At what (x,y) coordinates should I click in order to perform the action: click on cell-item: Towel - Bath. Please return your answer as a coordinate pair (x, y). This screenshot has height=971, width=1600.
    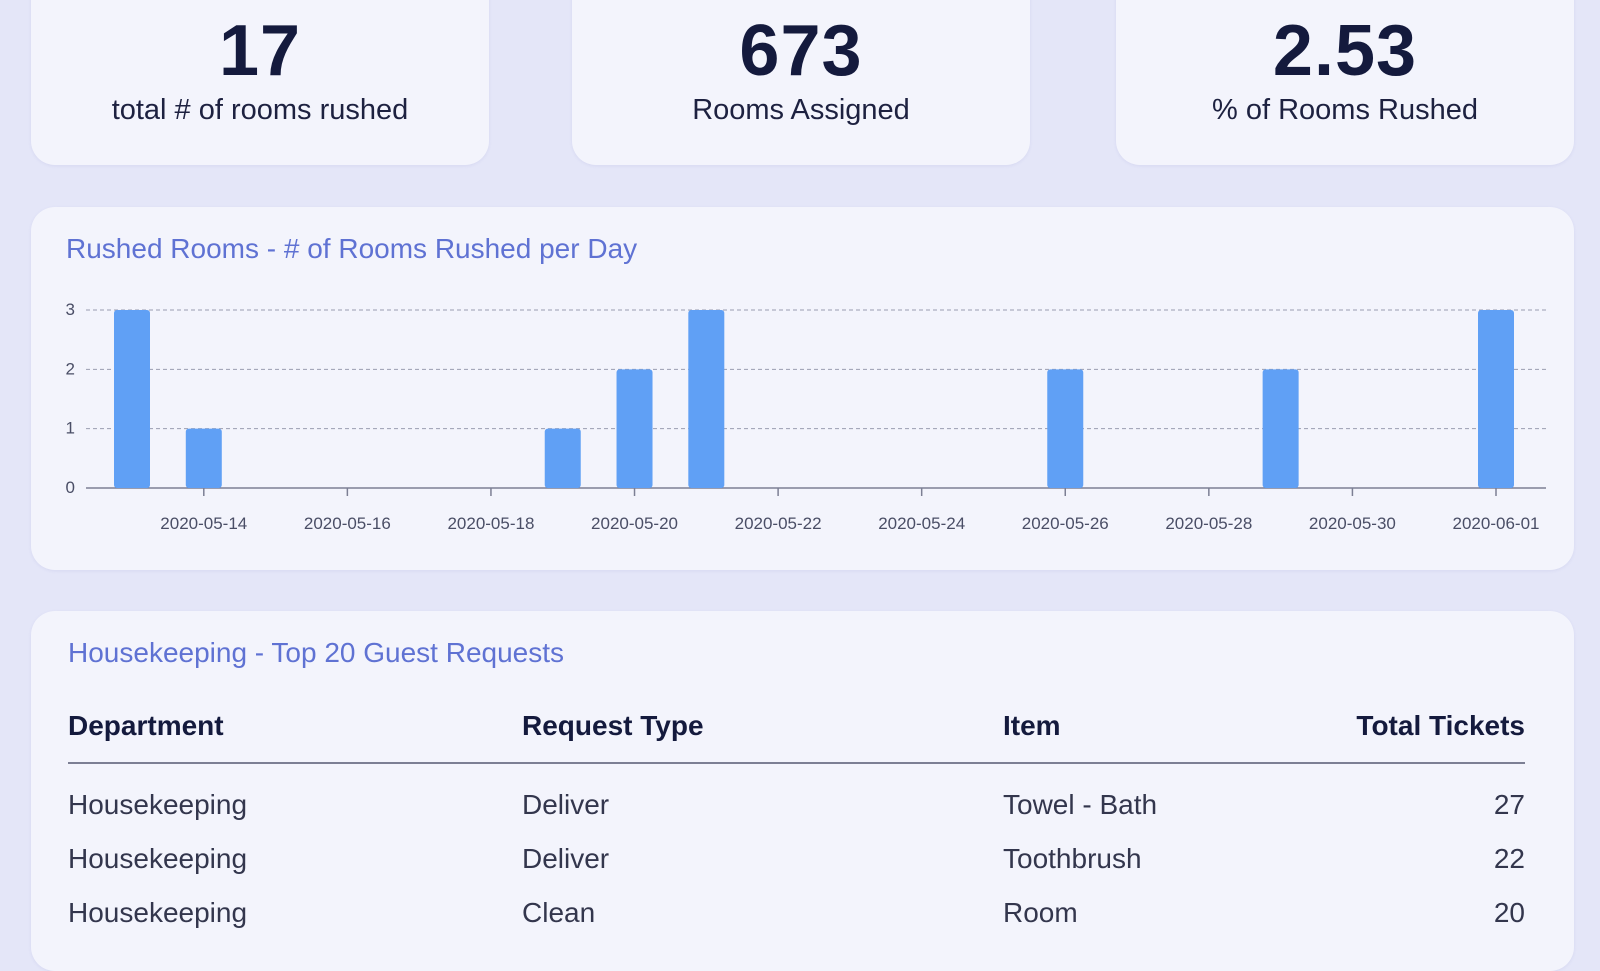
    Looking at the image, I should click on (1080, 804).